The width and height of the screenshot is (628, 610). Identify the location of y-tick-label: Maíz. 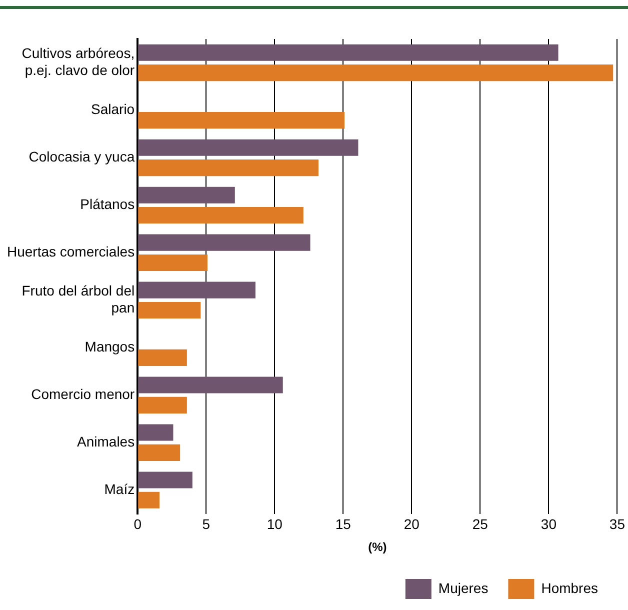
(119, 488).